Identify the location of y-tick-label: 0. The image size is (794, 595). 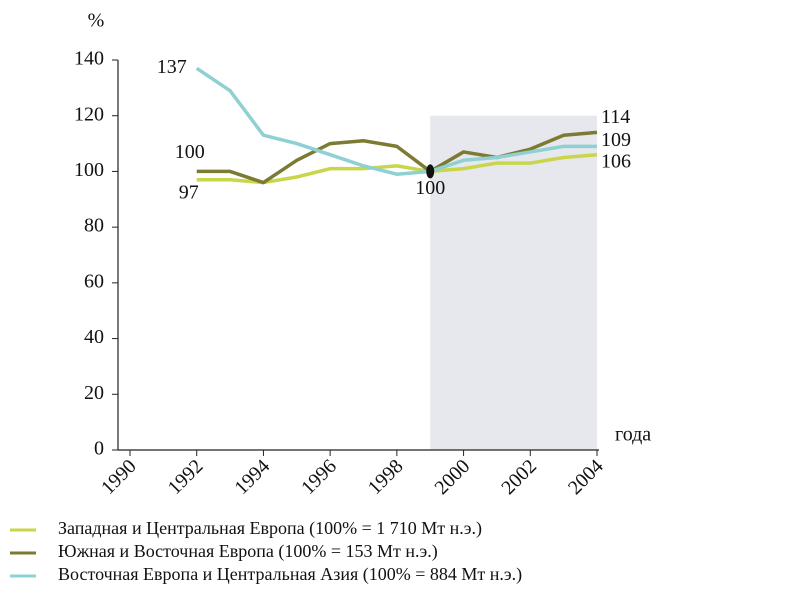
(99, 449).